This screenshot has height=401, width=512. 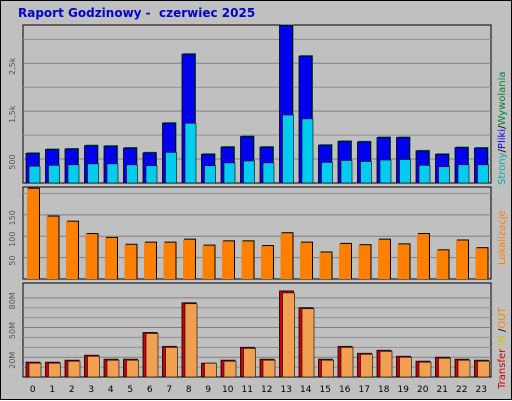 I want to click on x-tick-4: 4, so click(x=111, y=390).